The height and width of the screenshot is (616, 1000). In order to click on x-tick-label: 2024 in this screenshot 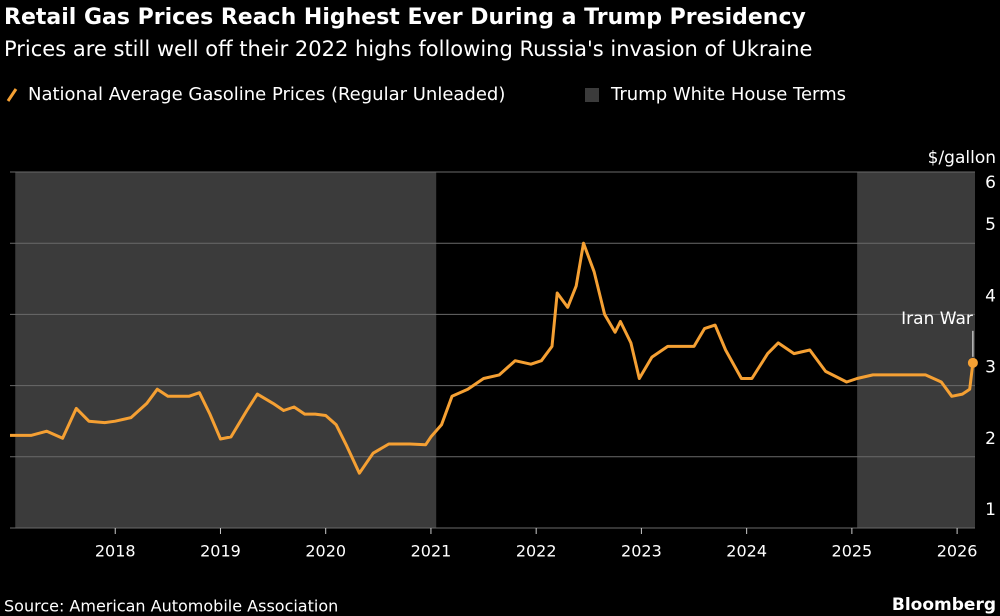, I will do `click(746, 551)`.